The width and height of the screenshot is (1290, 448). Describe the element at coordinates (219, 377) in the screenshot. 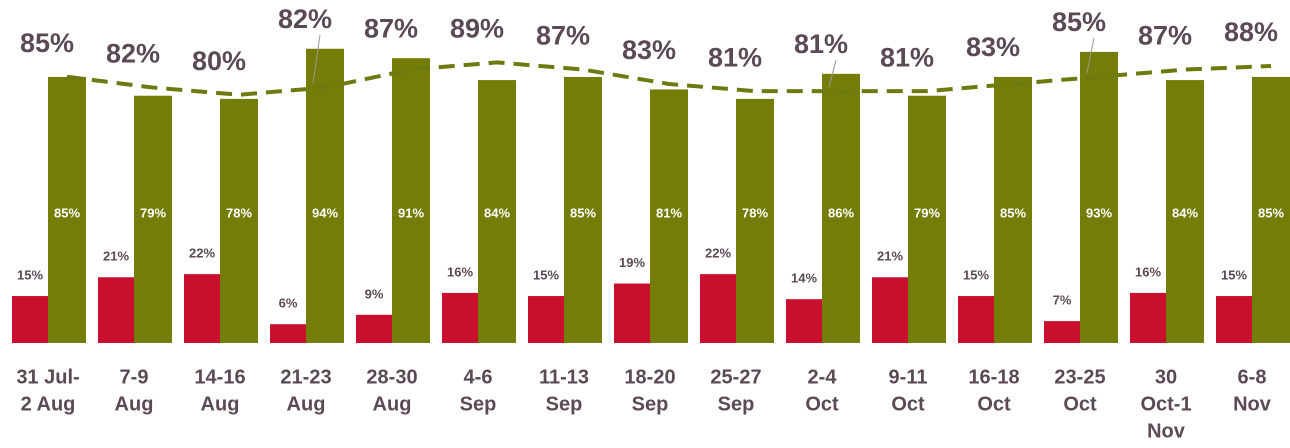

I see `x-tick-label: 14-16` at that location.